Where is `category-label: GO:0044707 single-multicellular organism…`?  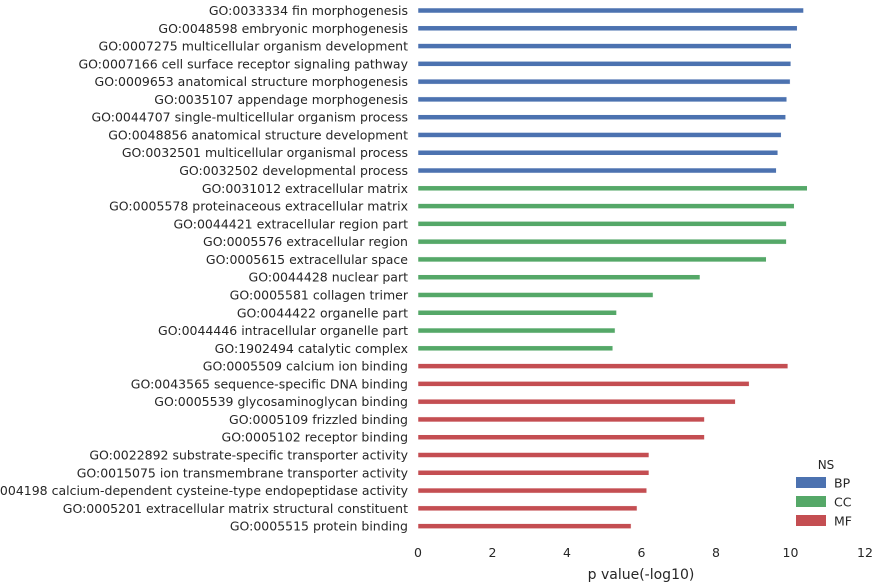
category-label: GO:0044707 single-multicellular organism… is located at coordinates (249, 117).